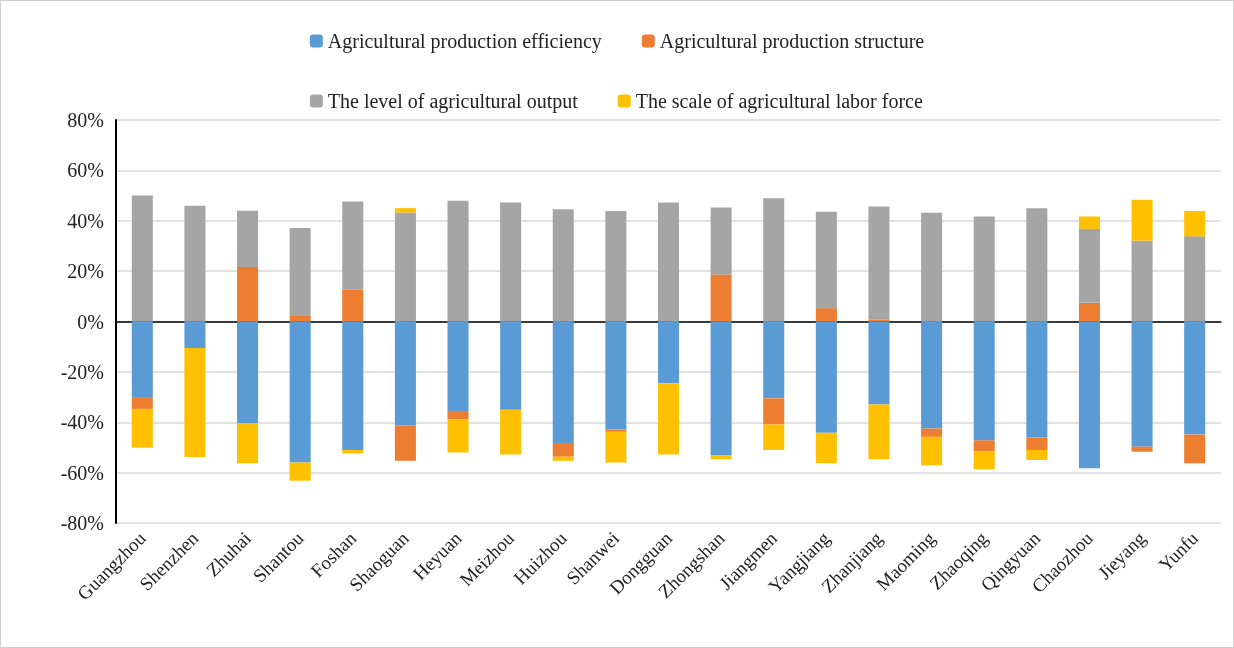 This screenshot has height=648, width=1234. Describe the element at coordinates (82, 523) in the screenshot. I see `y-tick-label: -80%` at that location.